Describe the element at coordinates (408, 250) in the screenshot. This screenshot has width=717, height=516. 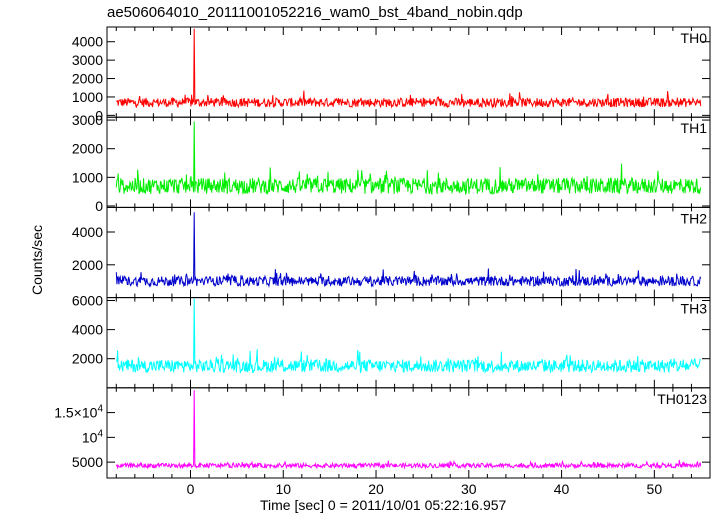
I see `series-line-th2` at that location.